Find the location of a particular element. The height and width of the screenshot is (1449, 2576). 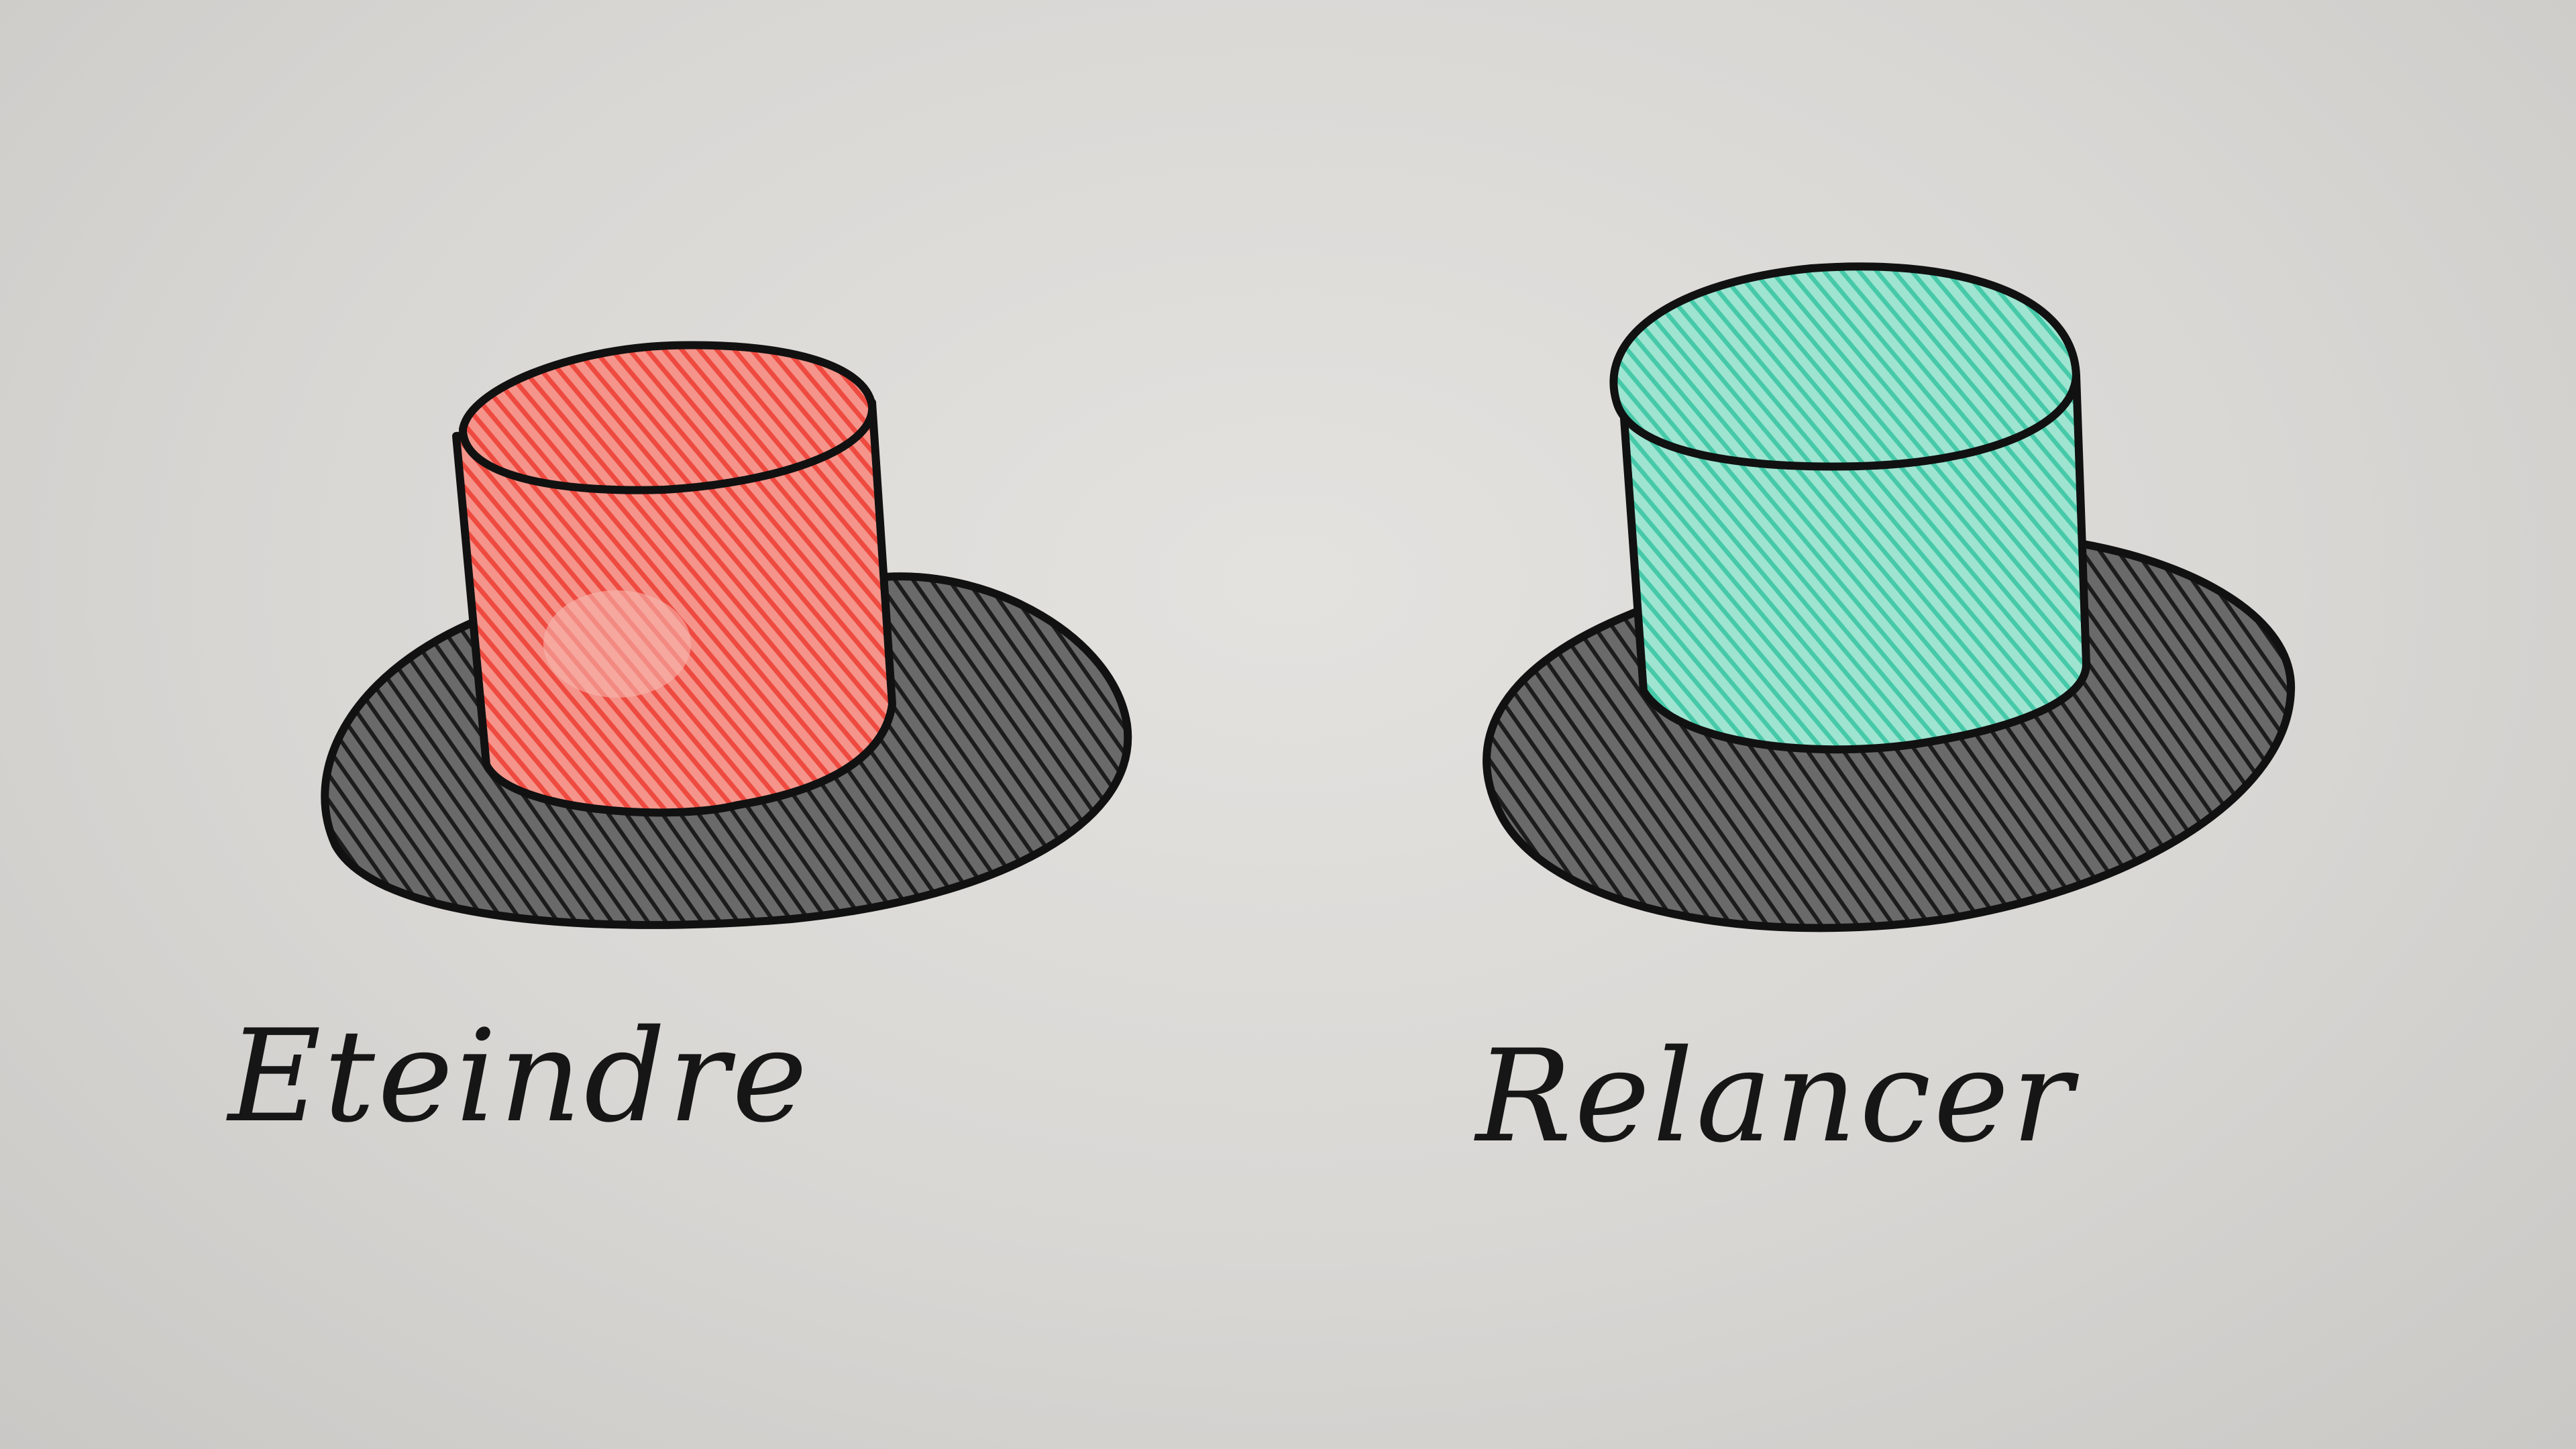

relancer-button-drawing is located at coordinates (1889, 597).